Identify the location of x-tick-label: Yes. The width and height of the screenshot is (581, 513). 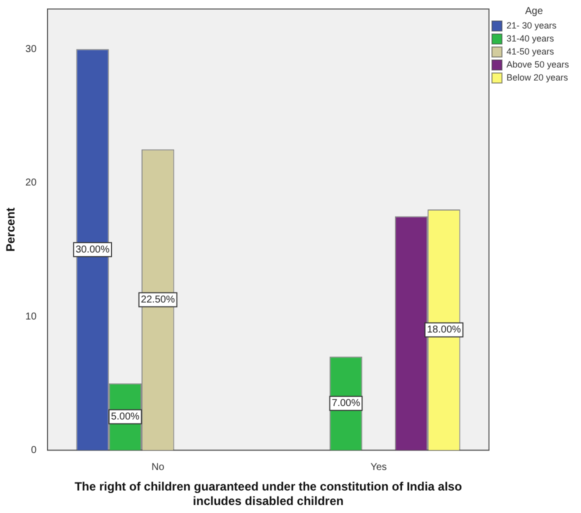
(378, 467).